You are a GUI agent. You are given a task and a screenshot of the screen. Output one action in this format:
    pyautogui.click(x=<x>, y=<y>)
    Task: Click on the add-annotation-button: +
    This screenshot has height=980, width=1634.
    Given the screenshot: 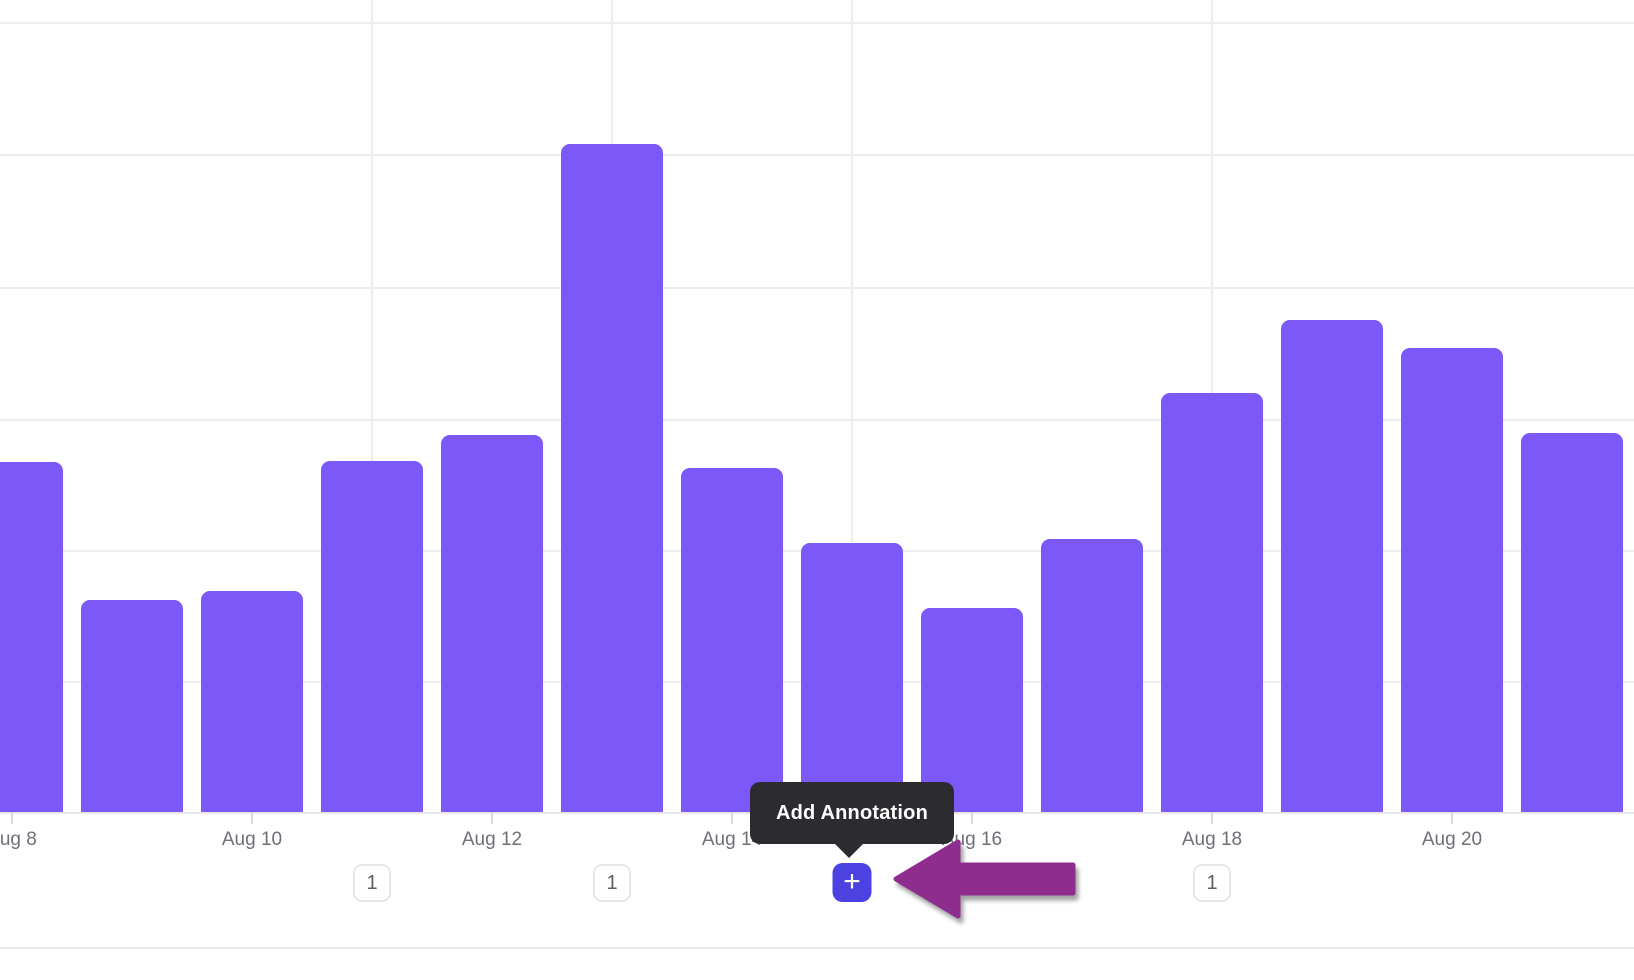 What is the action you would take?
    pyautogui.click(x=852, y=882)
    